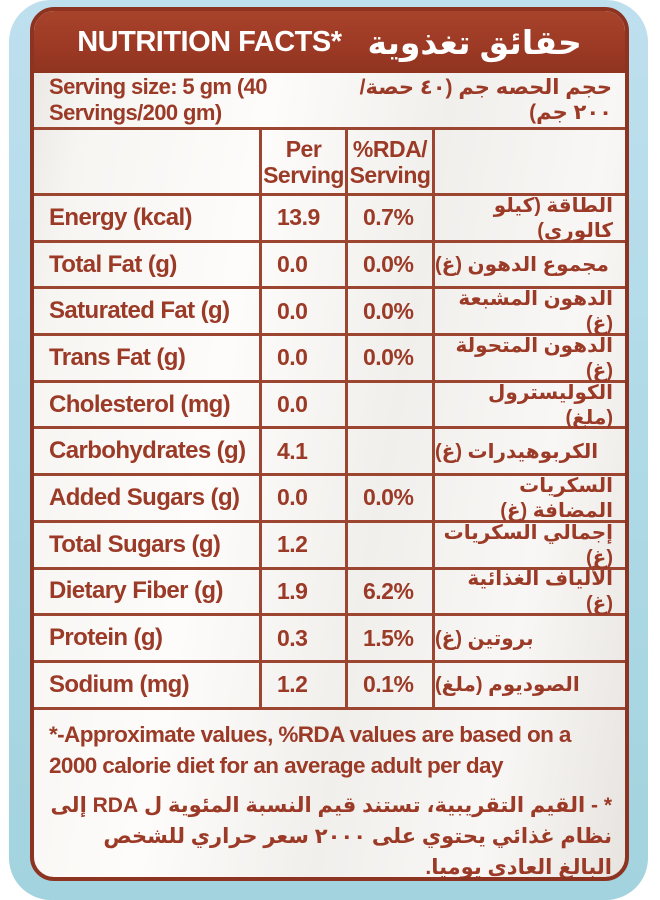 This screenshot has height=900, width=660. Describe the element at coordinates (158, 99) in the screenshot. I see `serving-size-english: Serving size: 5 gm (40 Servings/200 gm)` at that location.